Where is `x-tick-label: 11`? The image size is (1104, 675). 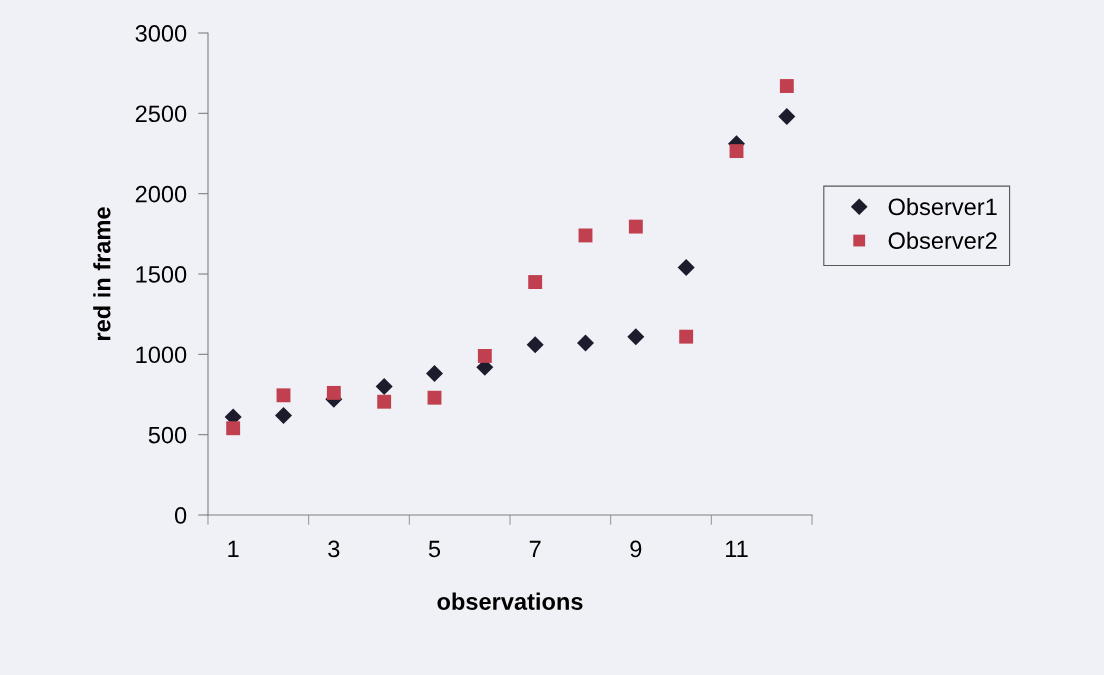
x-tick-label: 11 is located at coordinates (737, 549).